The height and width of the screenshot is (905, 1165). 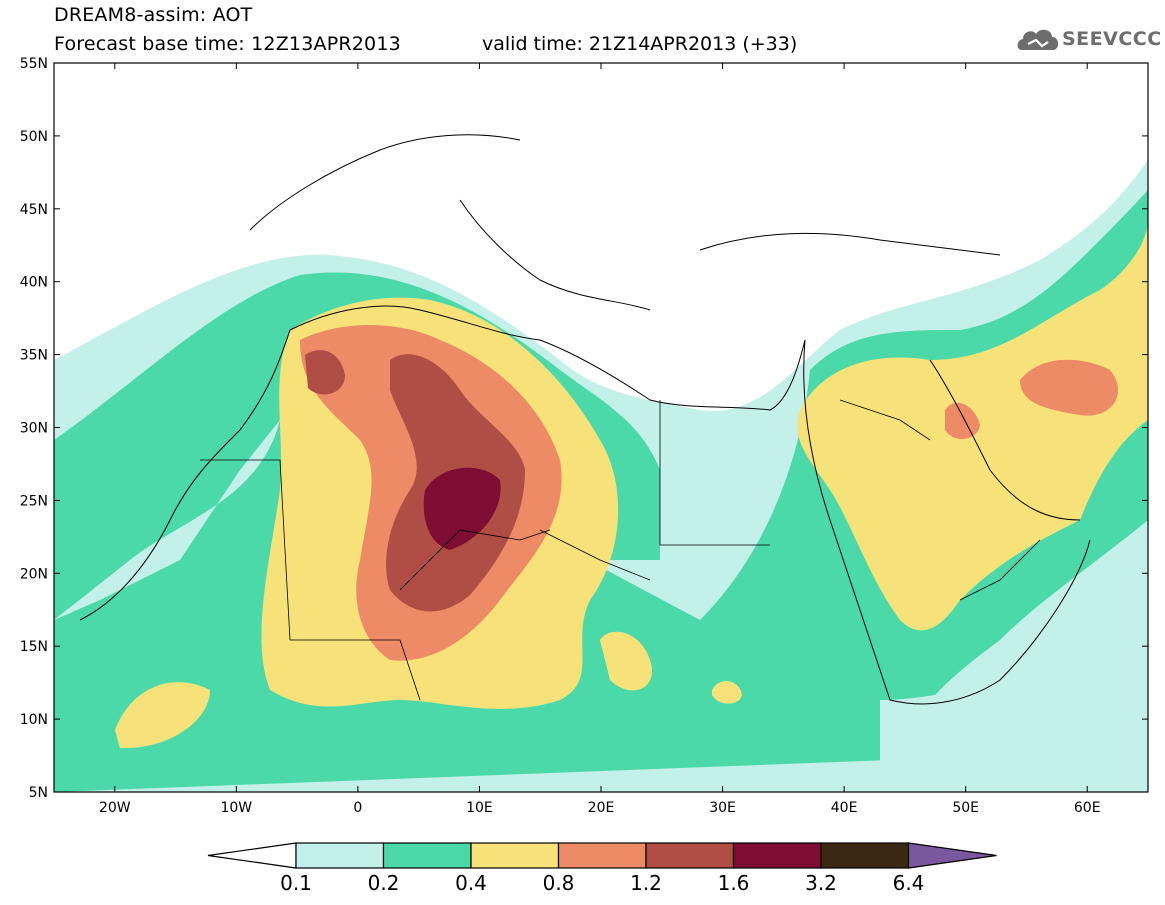 I want to click on lat-label: 25N, so click(x=34, y=501).